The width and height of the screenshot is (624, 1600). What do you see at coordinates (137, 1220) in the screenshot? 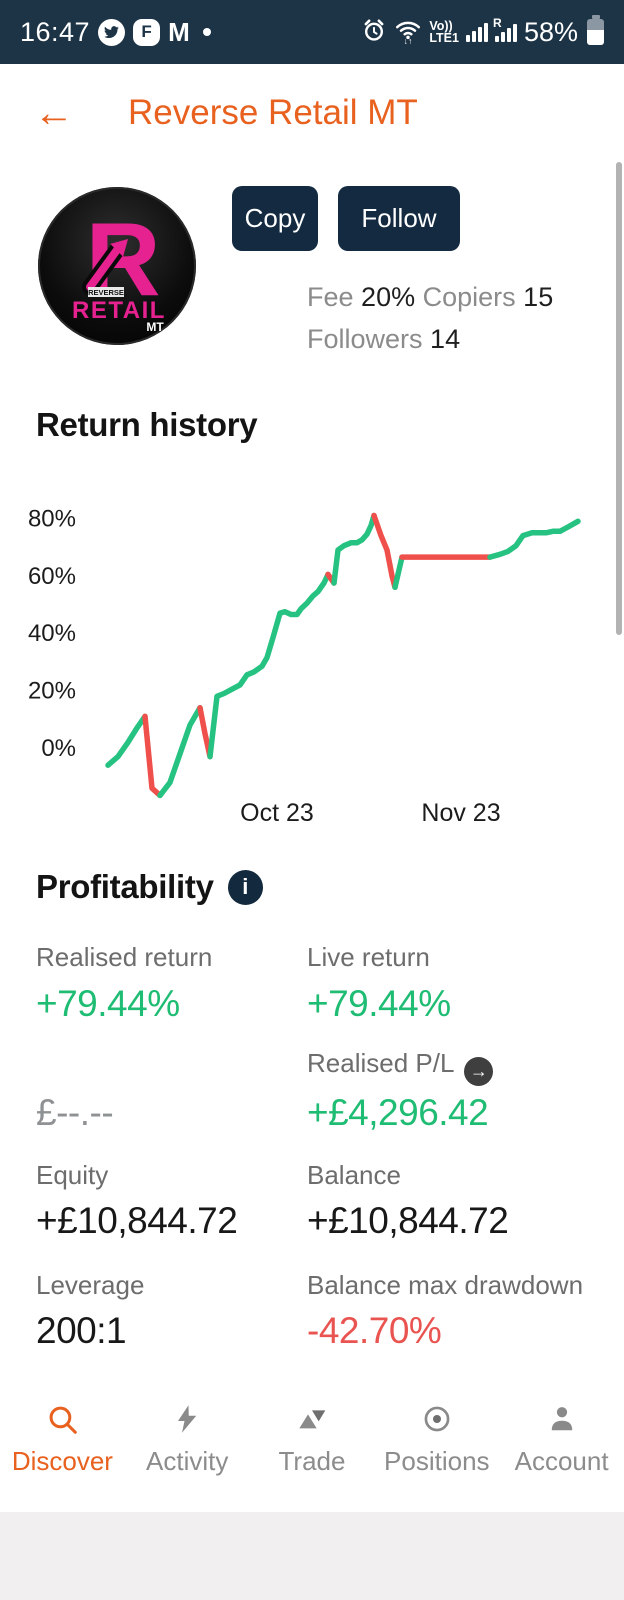
I see `equity-value: +£10,844.72` at bounding box center [137, 1220].